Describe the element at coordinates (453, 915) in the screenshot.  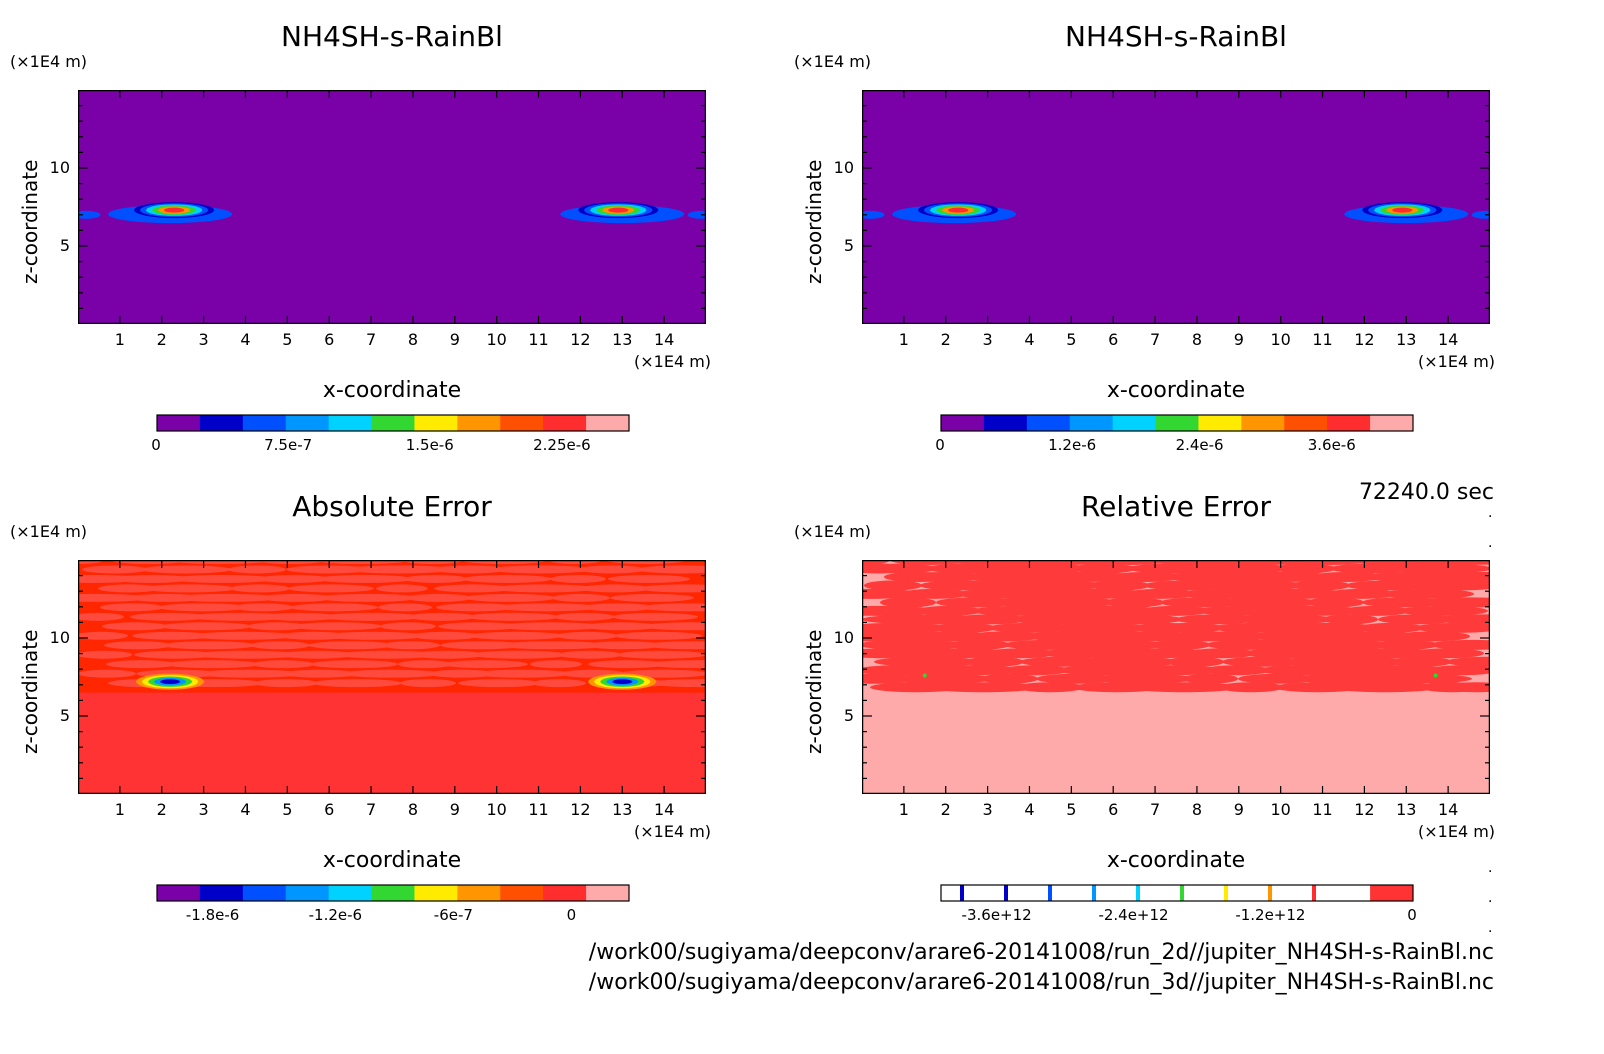
I see `colorbar-tick-label: -6e-7` at that location.